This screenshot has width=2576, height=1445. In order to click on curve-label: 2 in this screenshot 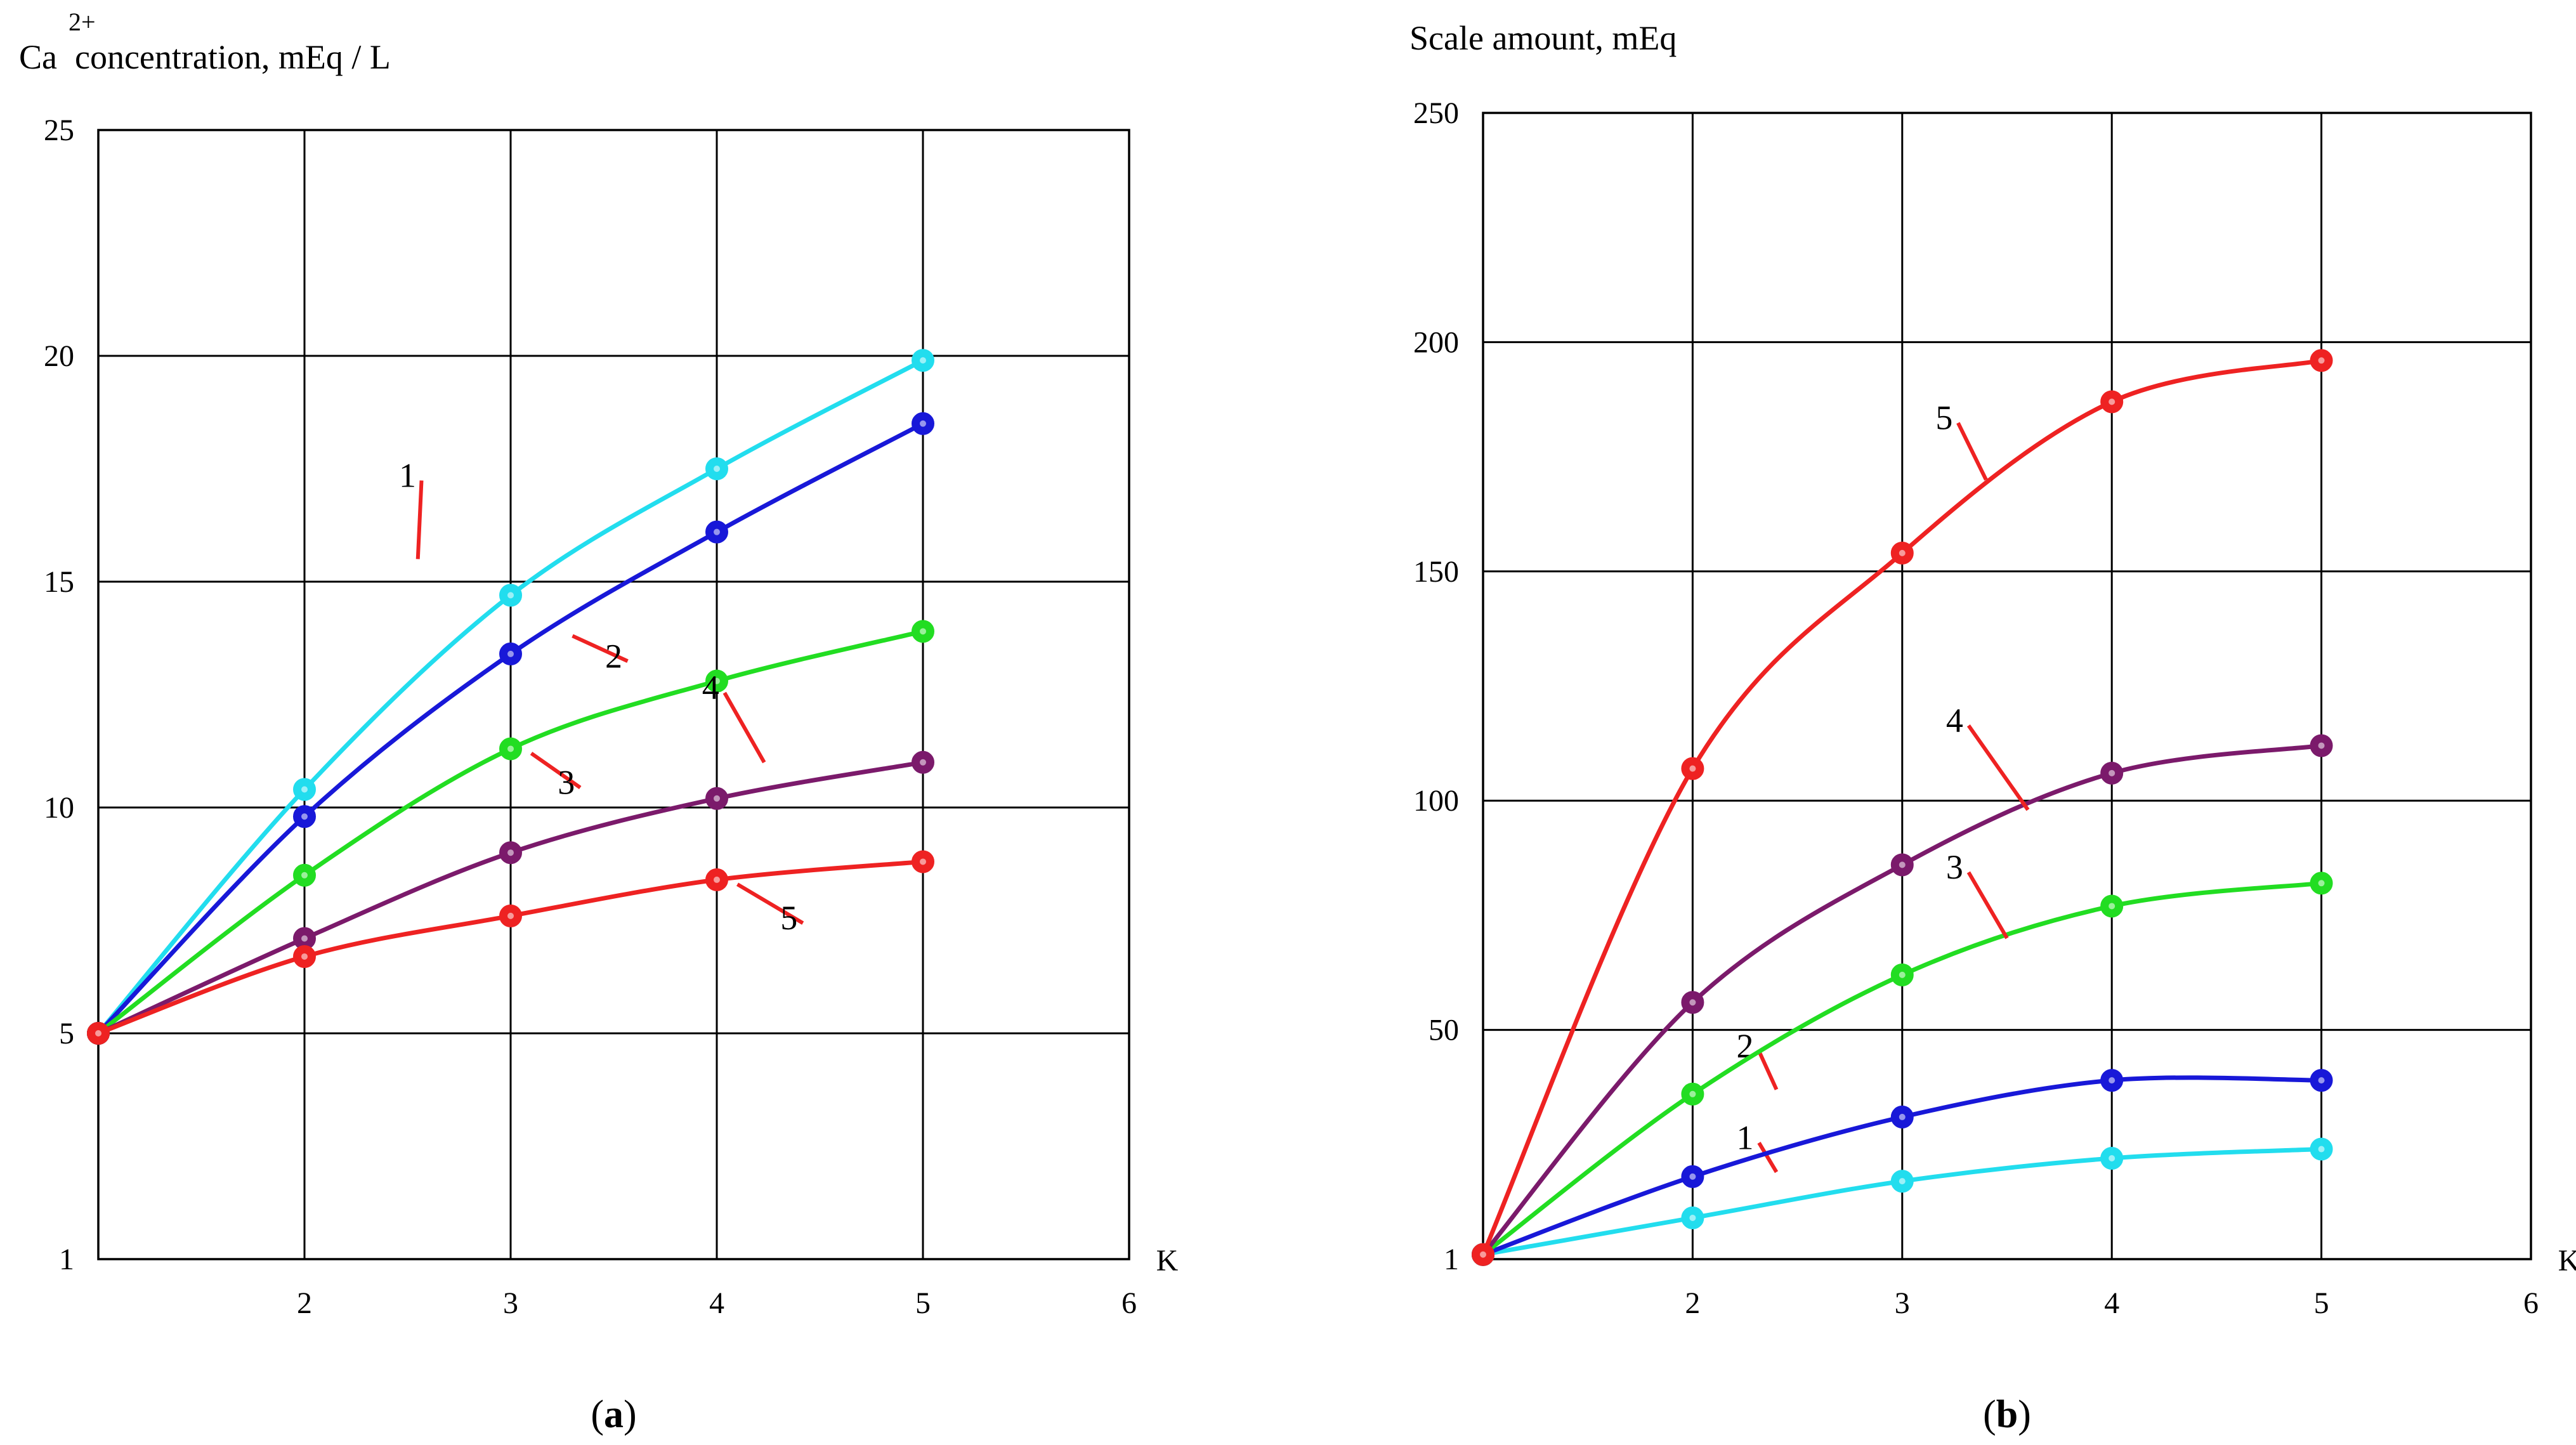, I will do `click(614, 656)`.